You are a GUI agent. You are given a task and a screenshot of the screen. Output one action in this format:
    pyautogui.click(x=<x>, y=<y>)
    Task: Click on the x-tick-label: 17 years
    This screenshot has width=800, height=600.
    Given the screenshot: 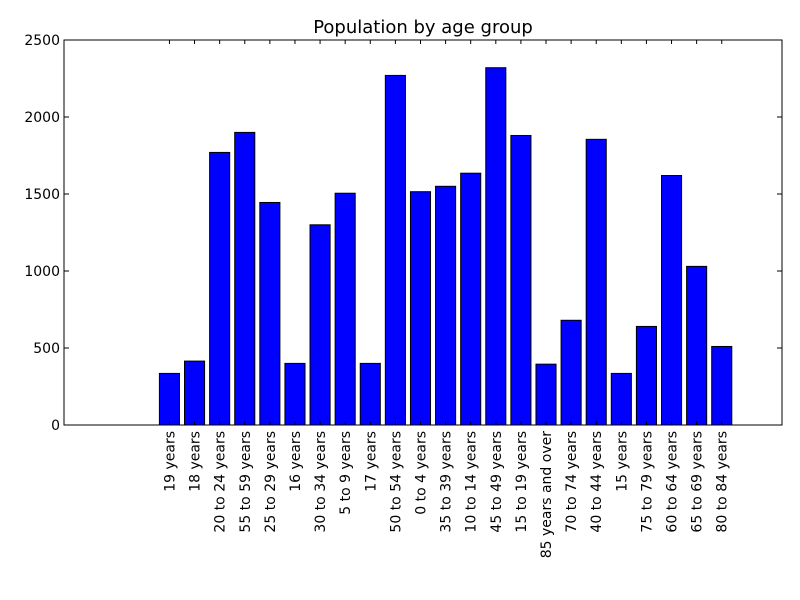 What is the action you would take?
    pyautogui.click(x=371, y=461)
    